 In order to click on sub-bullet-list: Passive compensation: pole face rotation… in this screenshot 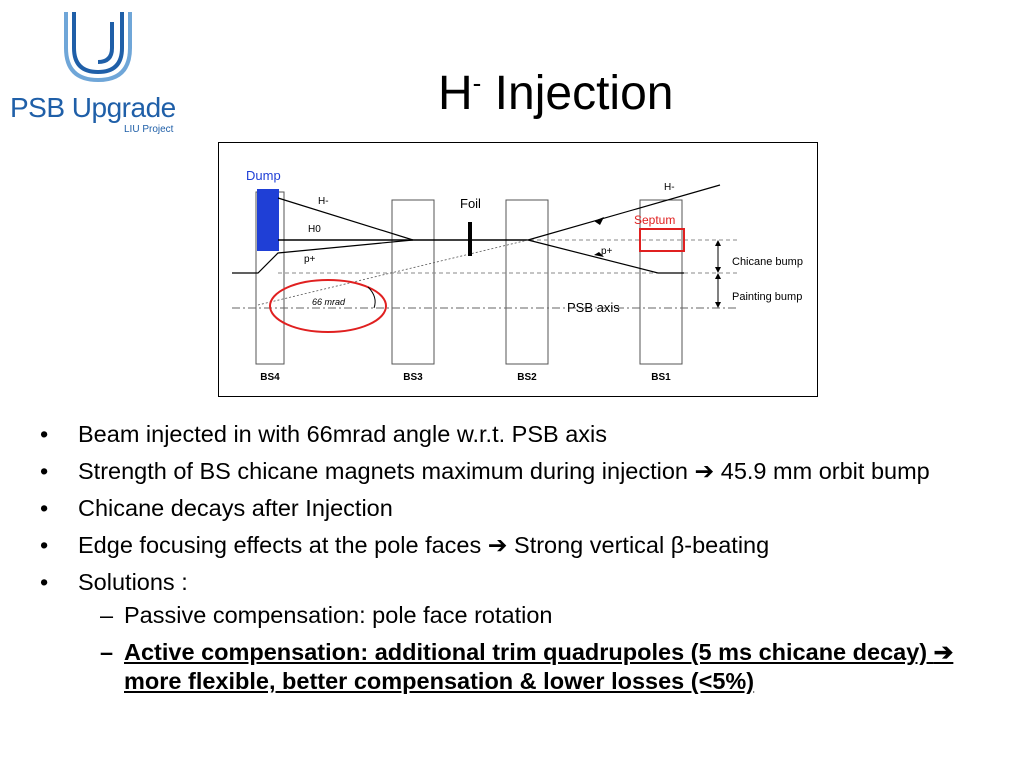, I will do `click(539, 648)`.